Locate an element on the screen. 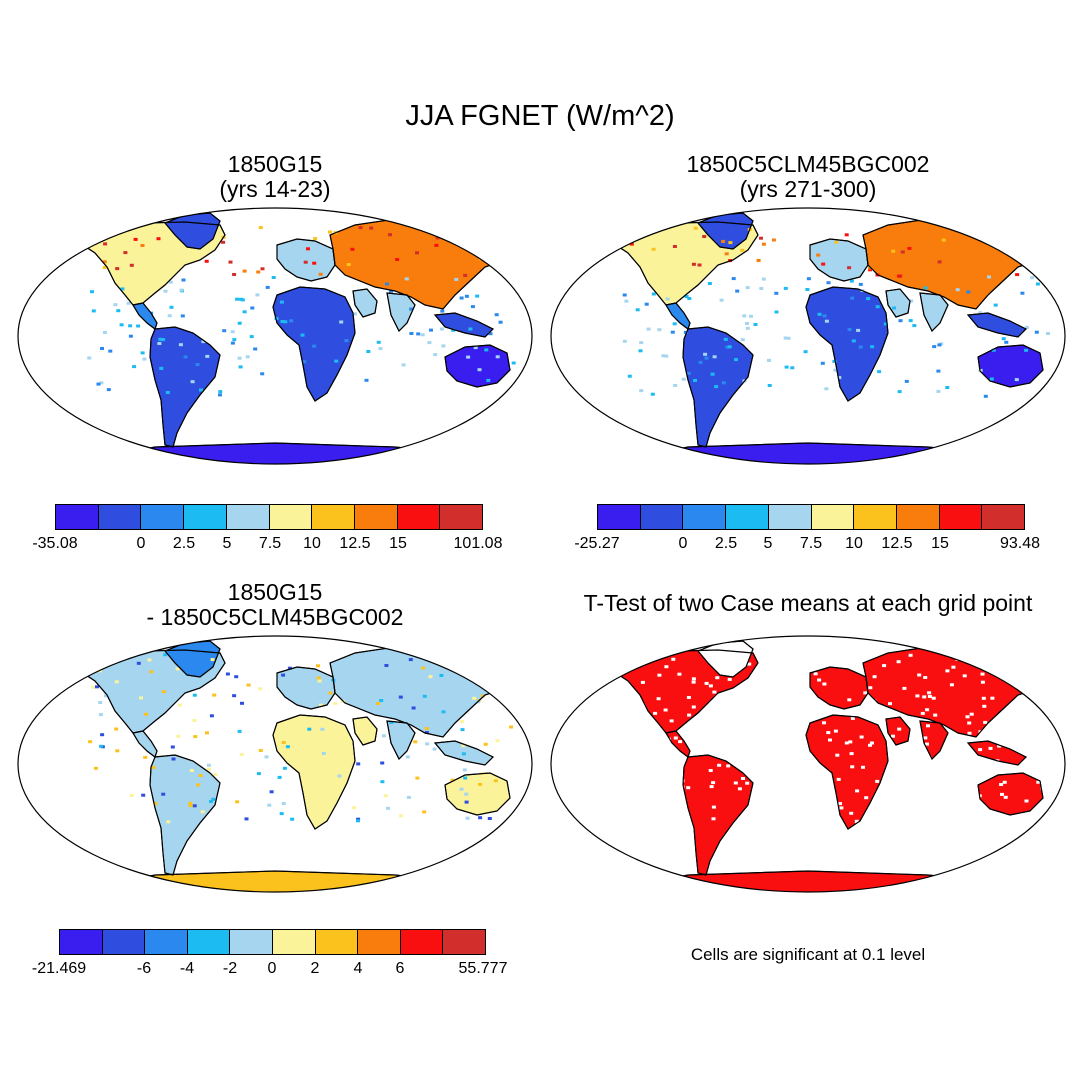 The width and height of the screenshot is (1080, 1080). colorbar-2-label-3: 5 is located at coordinates (768, 543).